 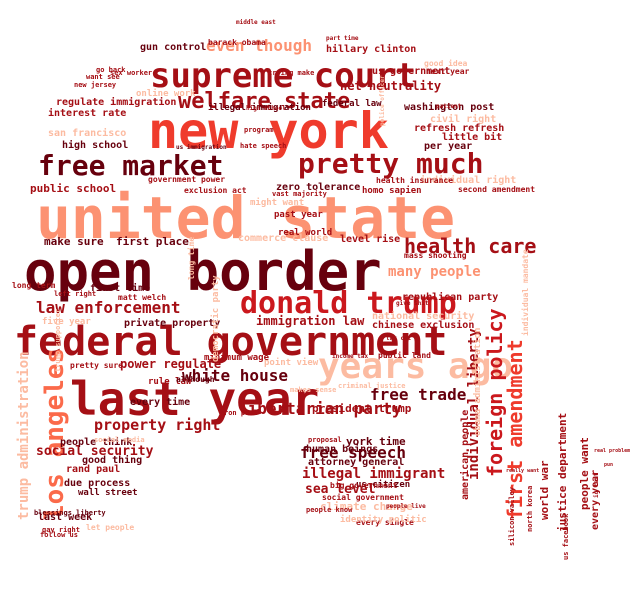 I want to click on cloud-word: social media, so click(x=119, y=440).